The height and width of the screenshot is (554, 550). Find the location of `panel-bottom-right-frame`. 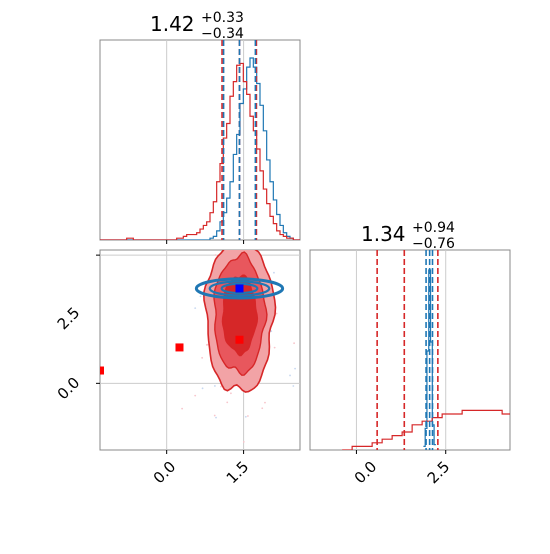

panel-bottom-right-frame is located at coordinates (410, 350).